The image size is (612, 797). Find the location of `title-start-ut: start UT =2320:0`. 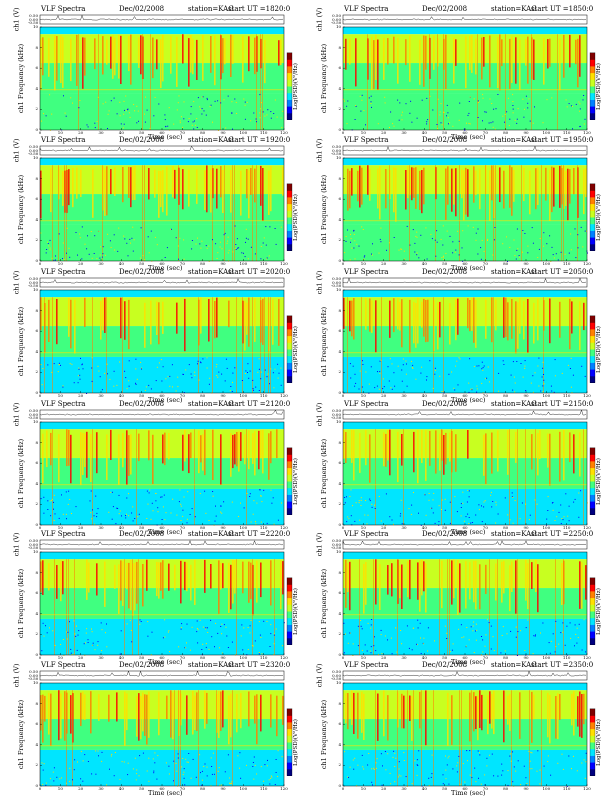

title-start-ut: start UT =2320:0 is located at coordinates (259, 665).